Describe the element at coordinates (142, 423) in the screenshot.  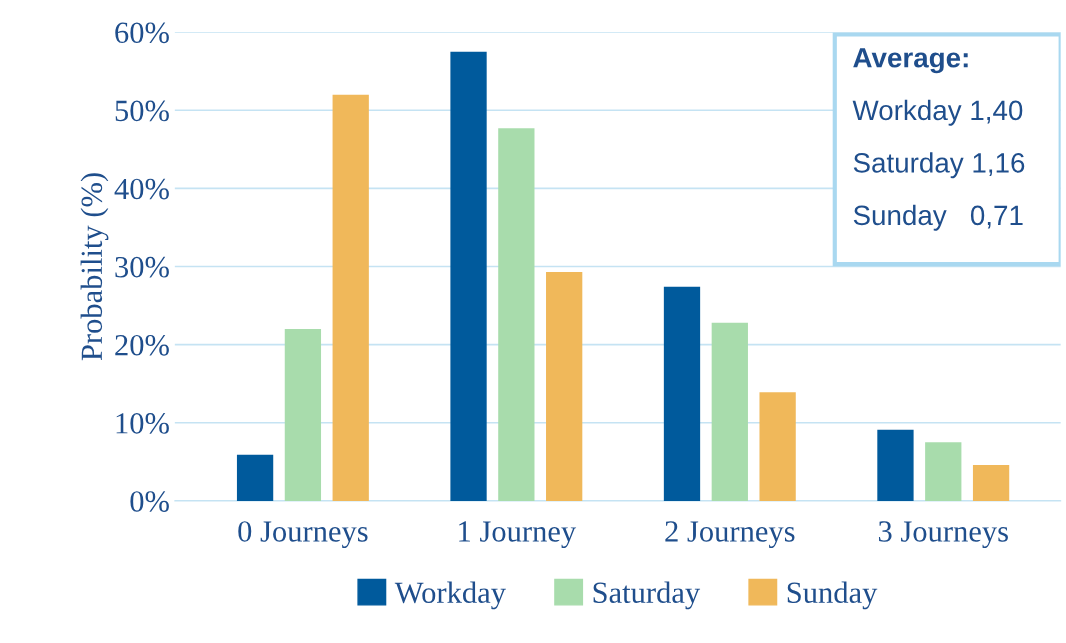
I see `y-tick-label: 10%` at that location.